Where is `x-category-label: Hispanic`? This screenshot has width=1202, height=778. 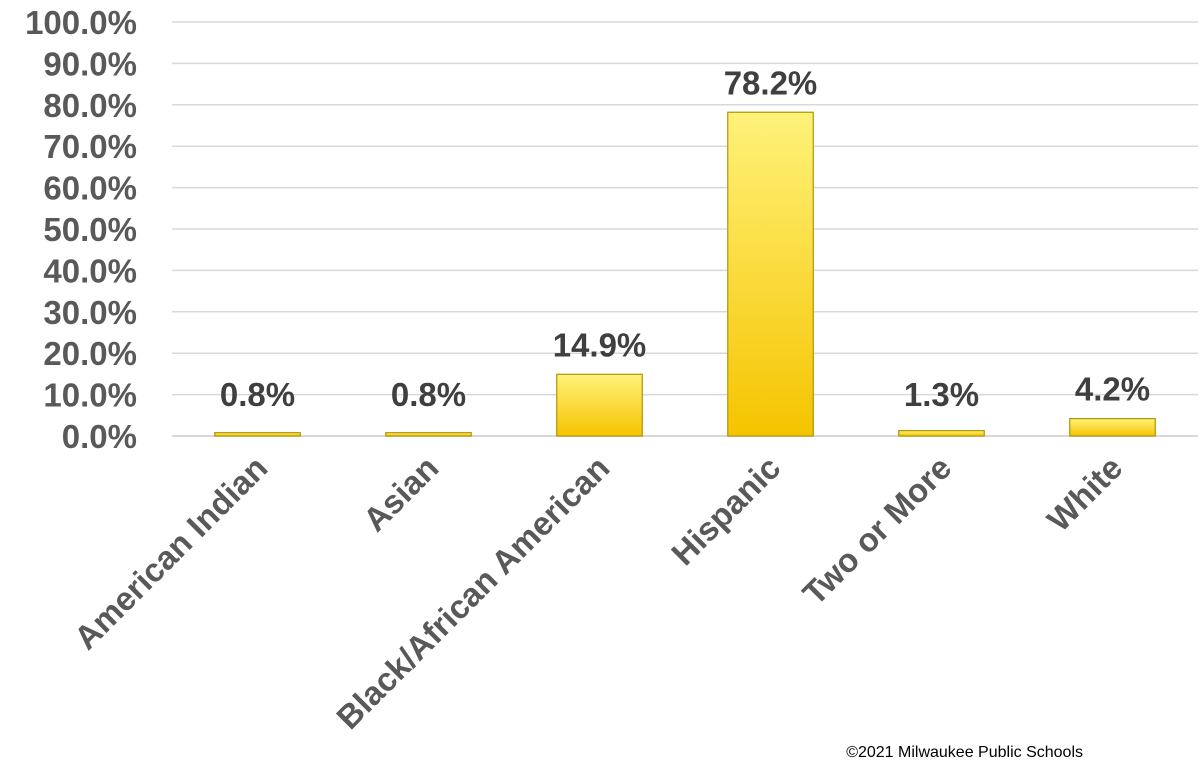 x-category-label: Hispanic is located at coordinates (725, 510).